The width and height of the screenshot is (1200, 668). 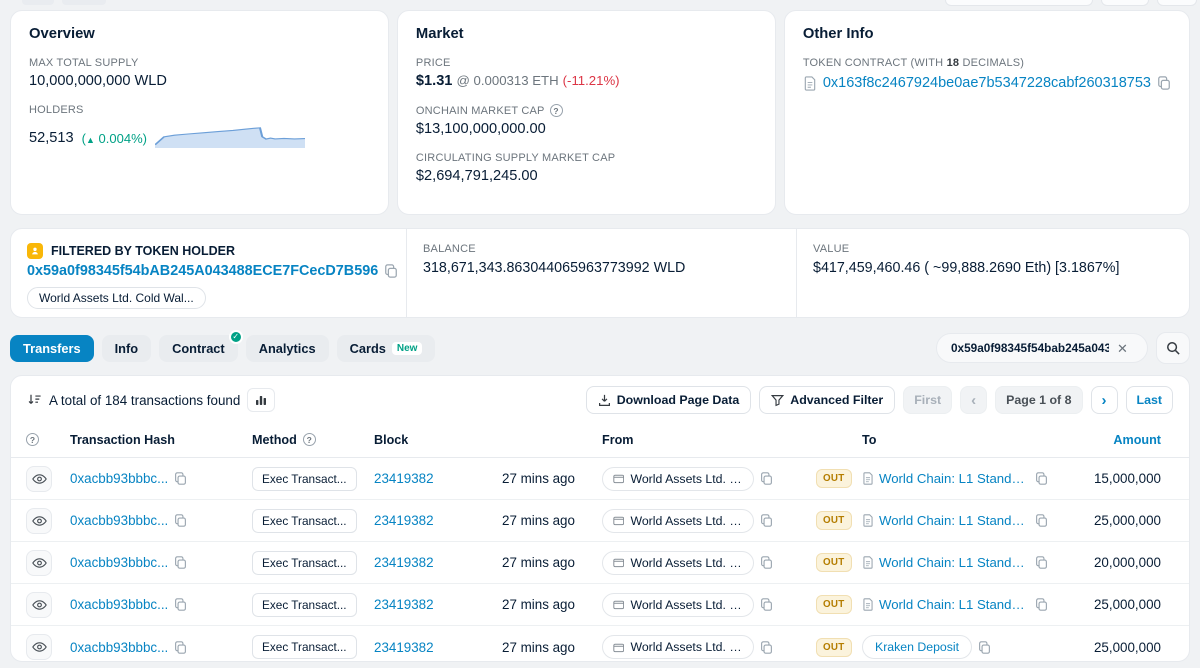 I want to click on eye-icon, so click(x=39, y=520).